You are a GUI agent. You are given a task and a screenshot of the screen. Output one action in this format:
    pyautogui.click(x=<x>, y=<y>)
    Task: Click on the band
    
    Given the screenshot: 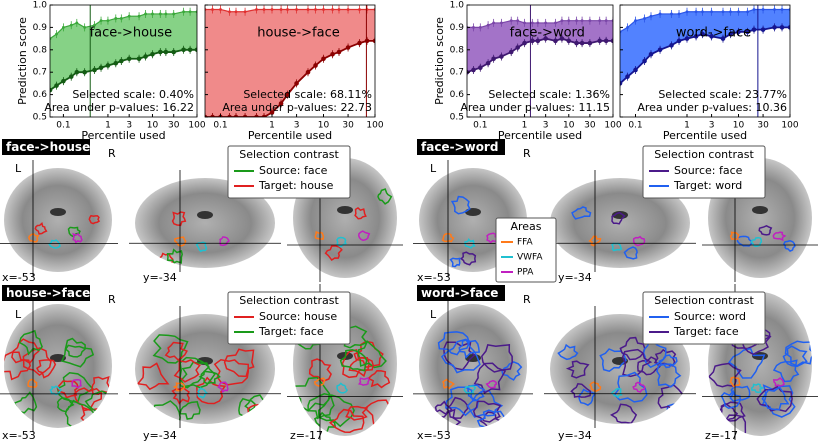 What is the action you would take?
    pyautogui.click(x=290, y=63)
    